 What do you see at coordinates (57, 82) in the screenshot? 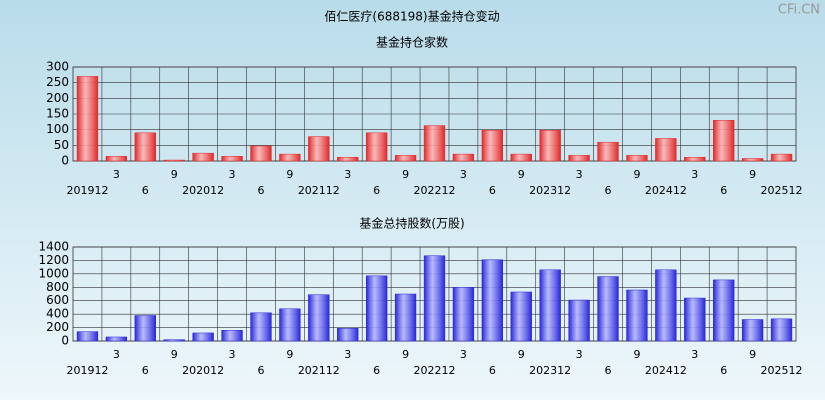
I see `y-tick-label: 250` at bounding box center [57, 82].